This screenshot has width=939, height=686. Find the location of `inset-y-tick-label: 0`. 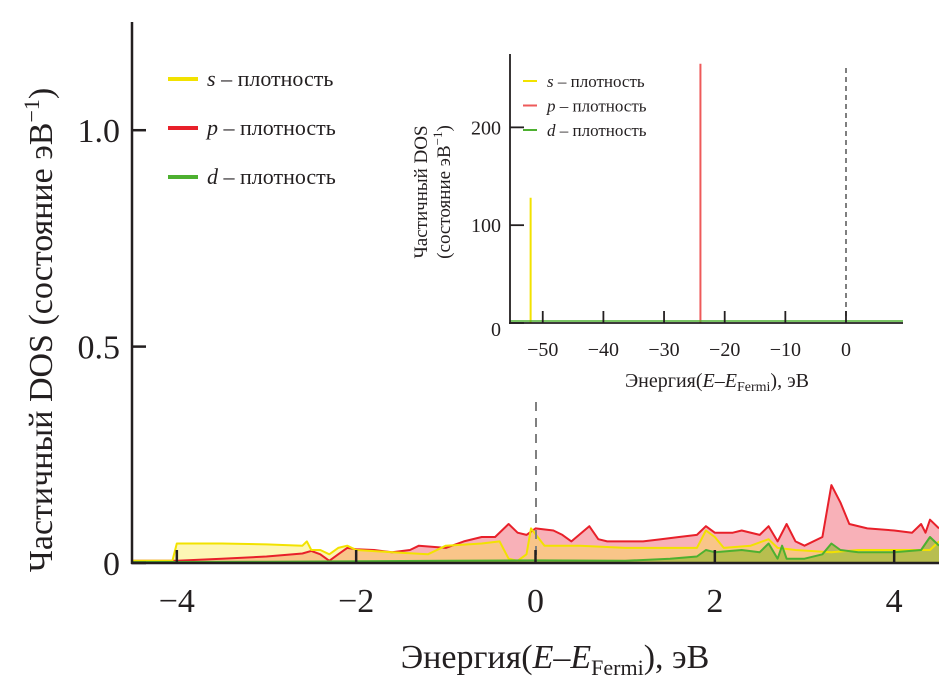

inset-y-tick-label: 0 is located at coordinates (496, 330).